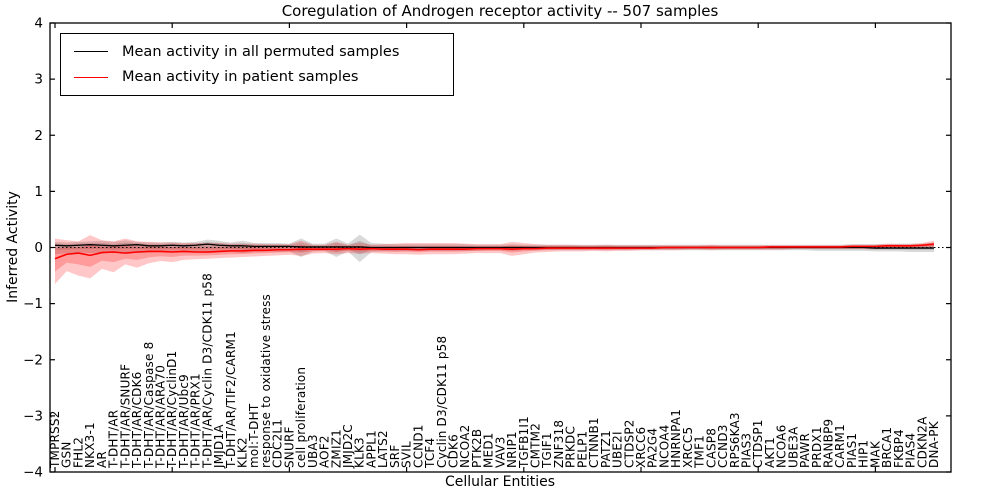 The width and height of the screenshot is (1000, 500). Describe the element at coordinates (219, 446) in the screenshot. I see `x-tick-label: JMJD1A` at that location.